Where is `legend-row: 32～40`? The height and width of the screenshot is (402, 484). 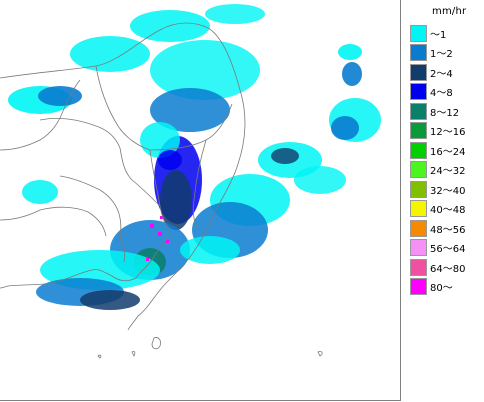 legend-row: 32～40 is located at coordinates (437, 189).